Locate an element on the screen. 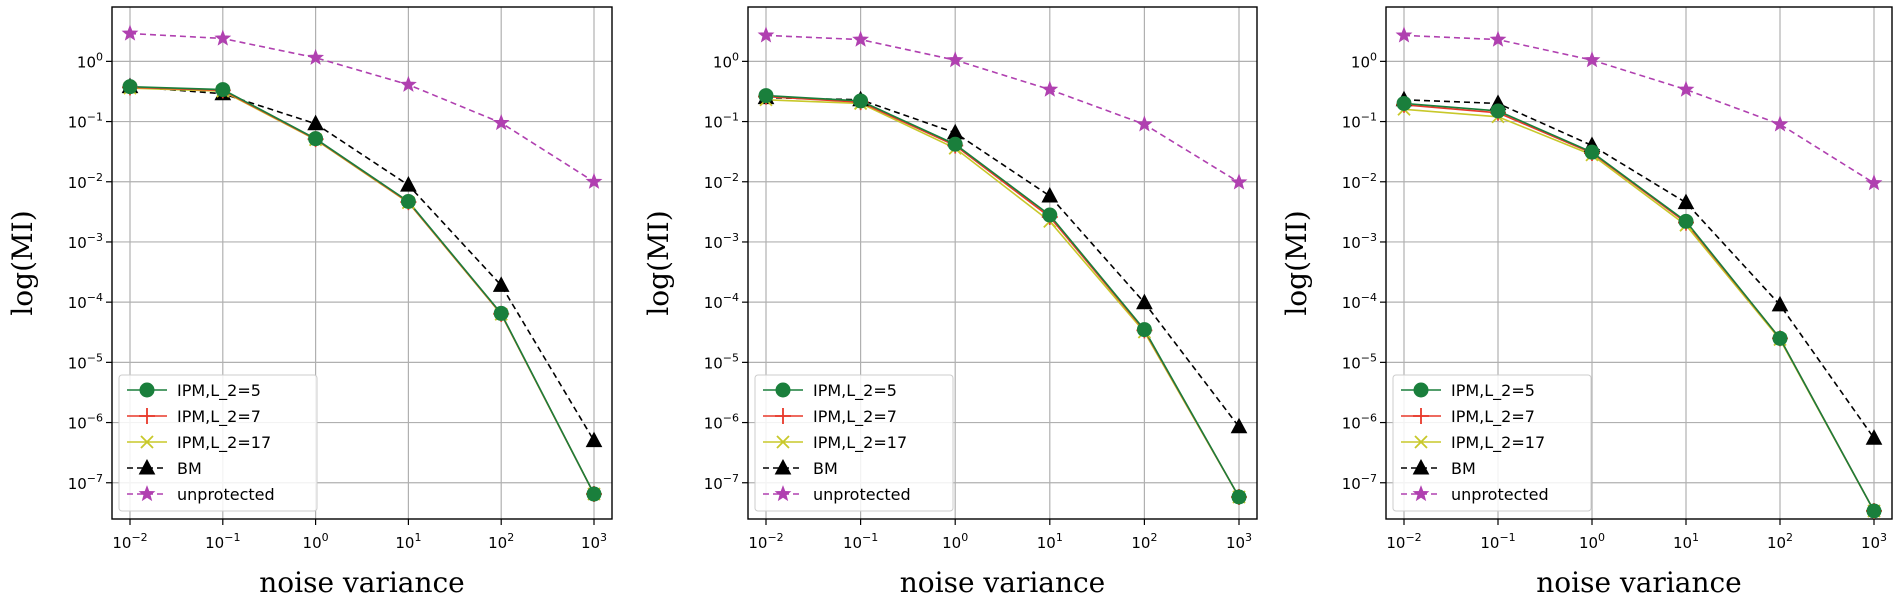  series-line-triangle is located at coordinates (1002, 262).